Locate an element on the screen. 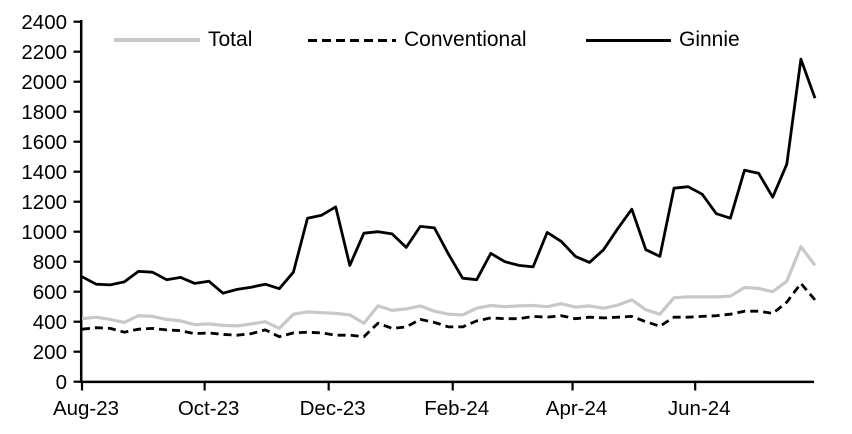 This screenshot has height=434, width=852. y-tick-label: 800 is located at coordinates (50, 262).